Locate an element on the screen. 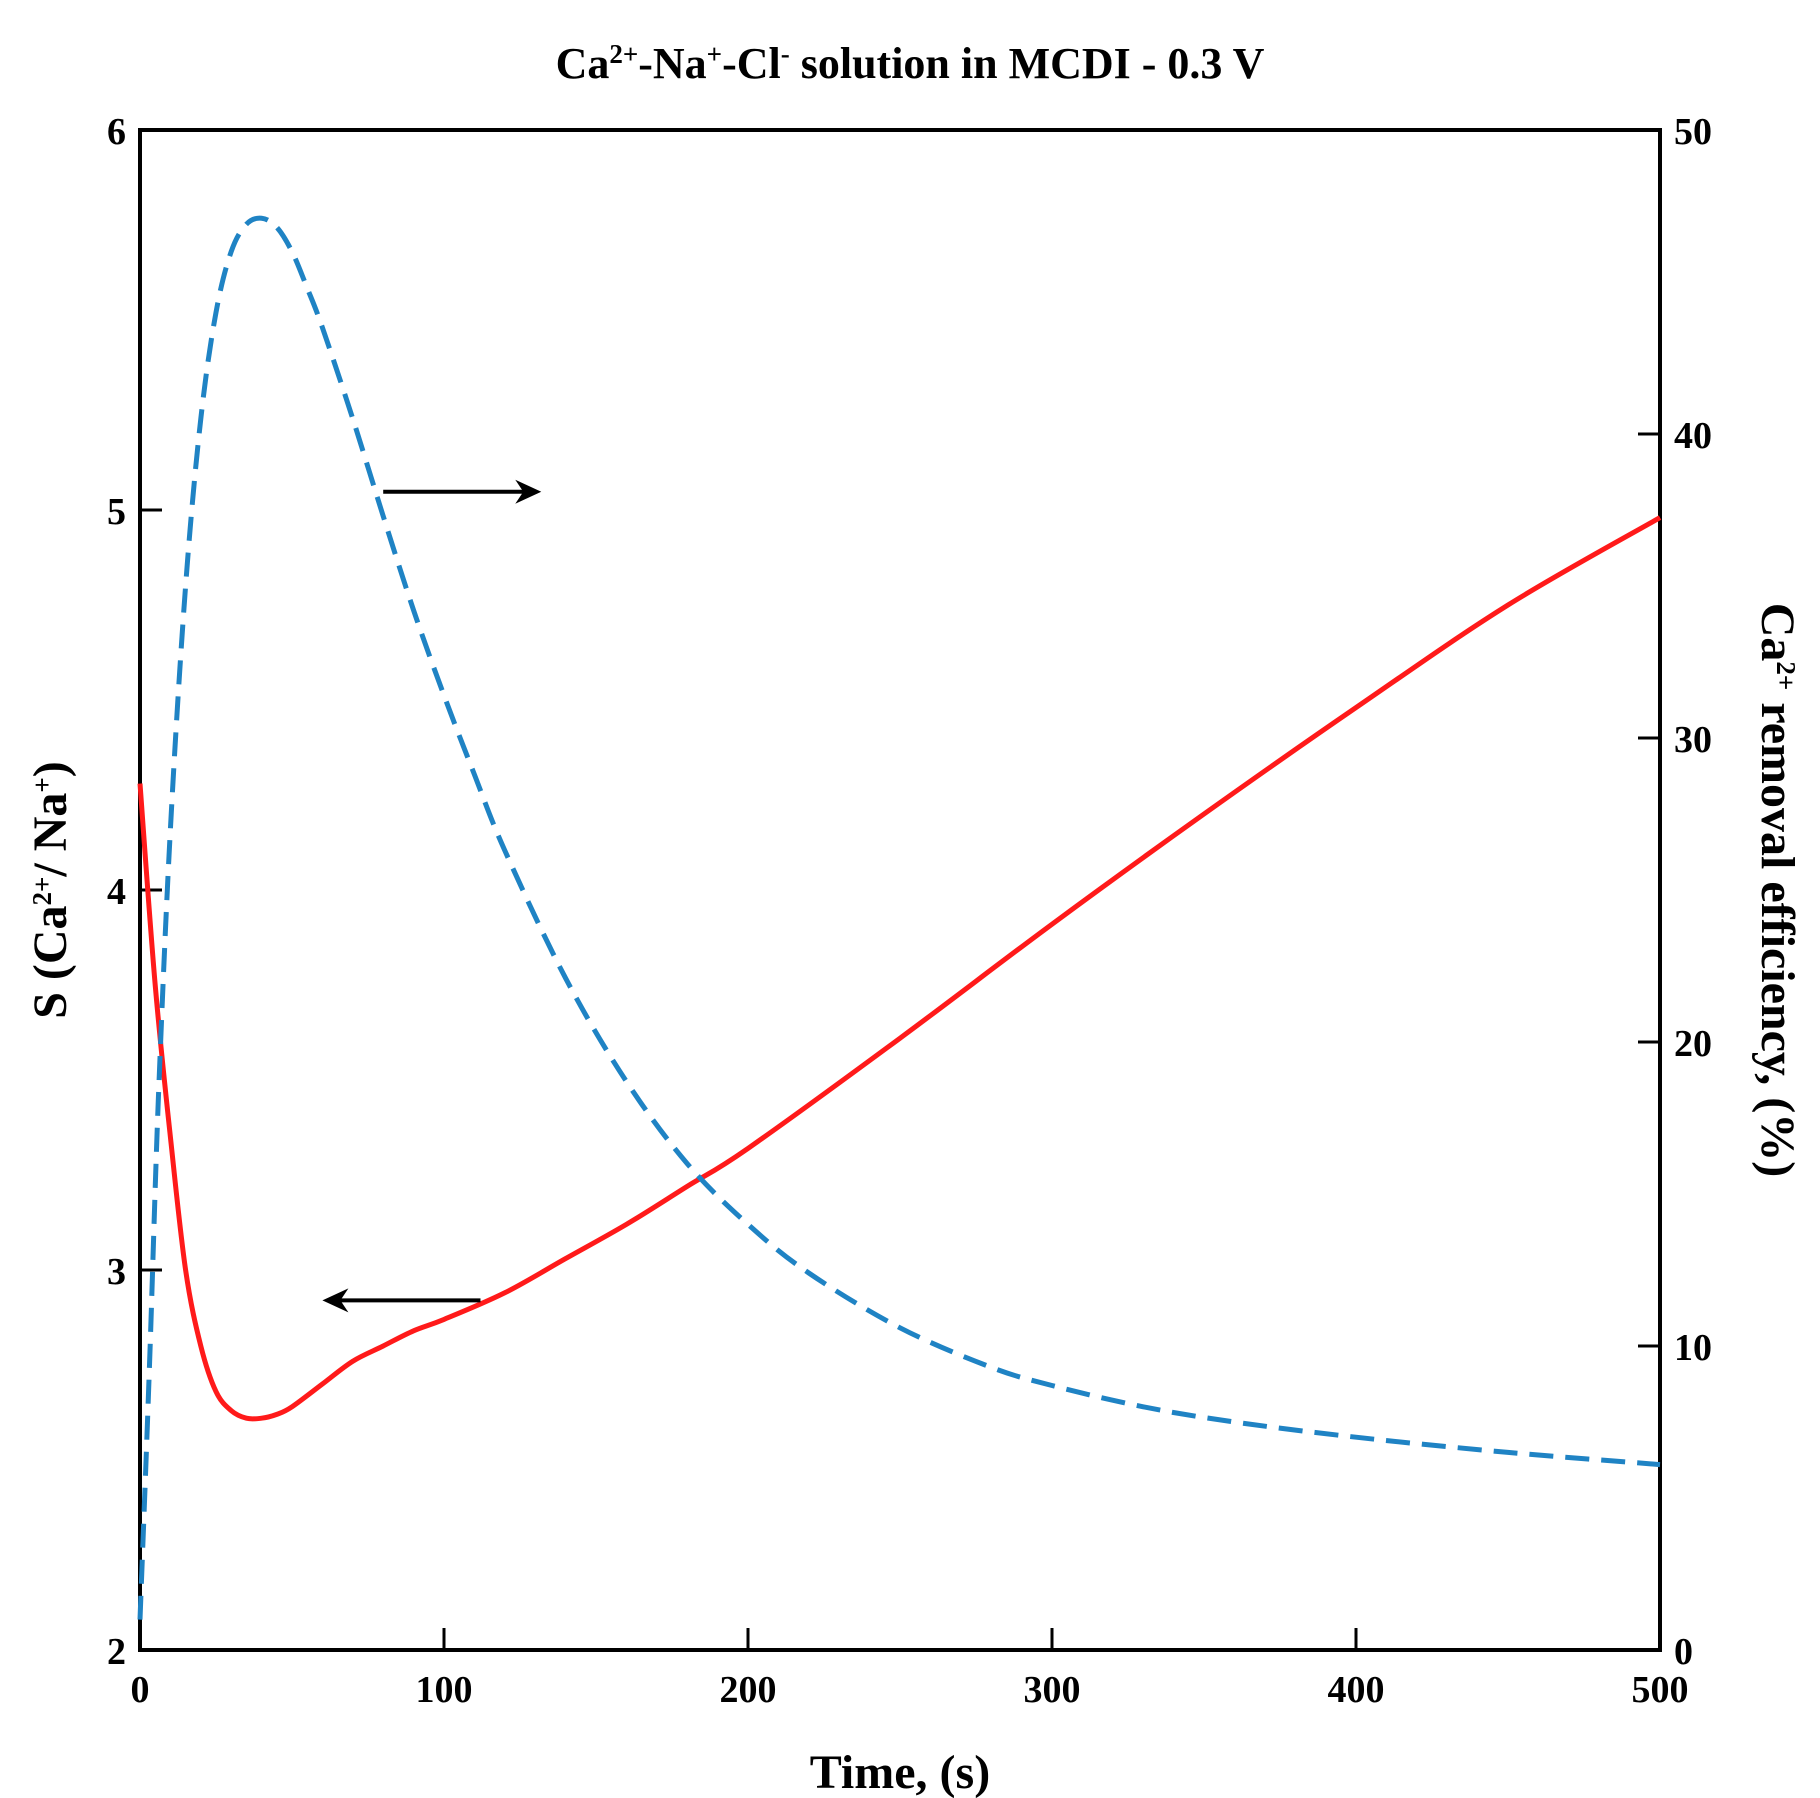 Image resolution: width=1820 pixels, height=1798 pixels. x-tick-label: 400 is located at coordinates (1356, 1690).